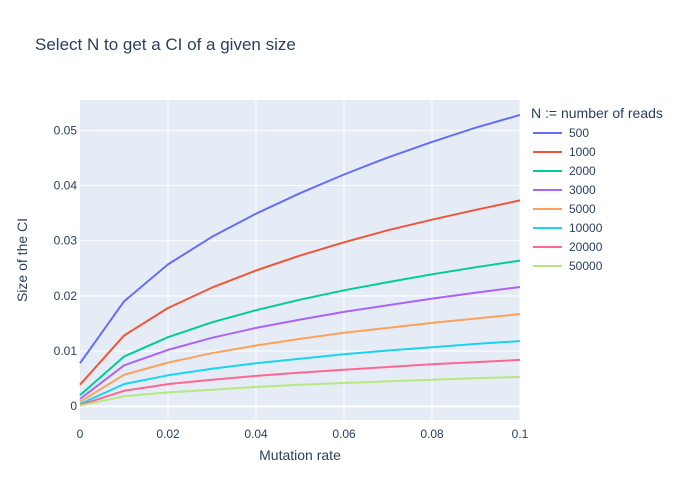 This screenshot has width=700, height=500. I want to click on x-tick-label: 0.08, so click(432, 434).